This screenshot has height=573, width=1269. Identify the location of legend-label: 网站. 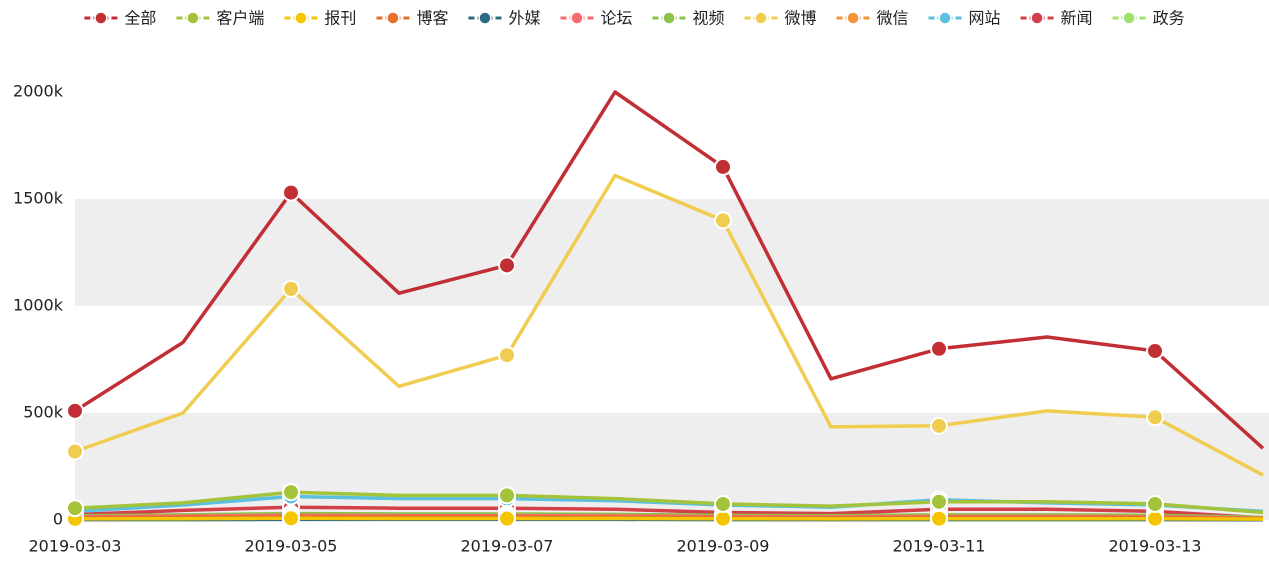
(985, 18).